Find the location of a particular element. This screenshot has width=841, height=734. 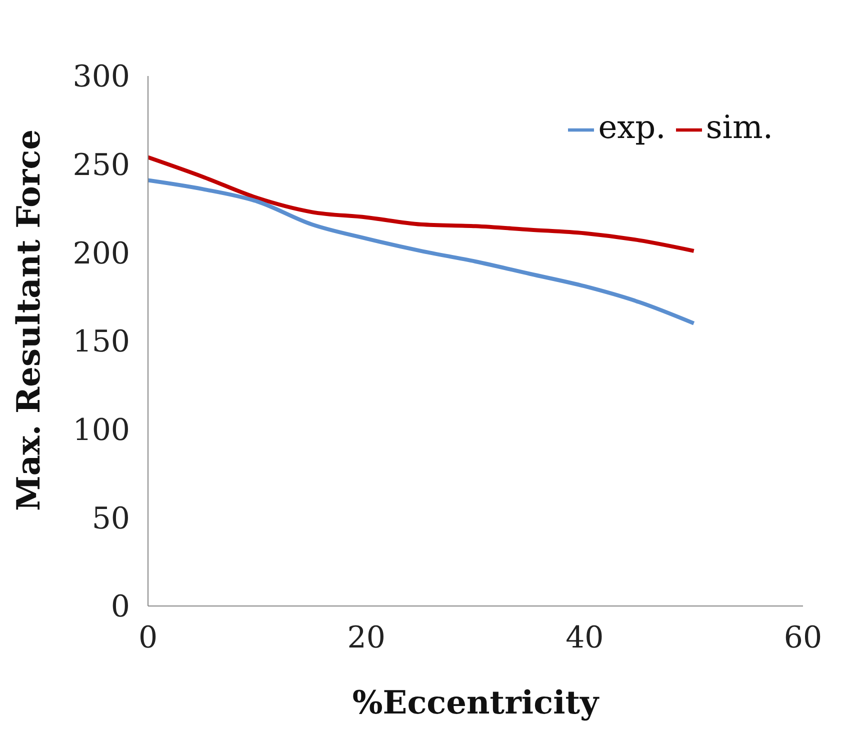

y-tick-label: 50 is located at coordinates (111, 518).